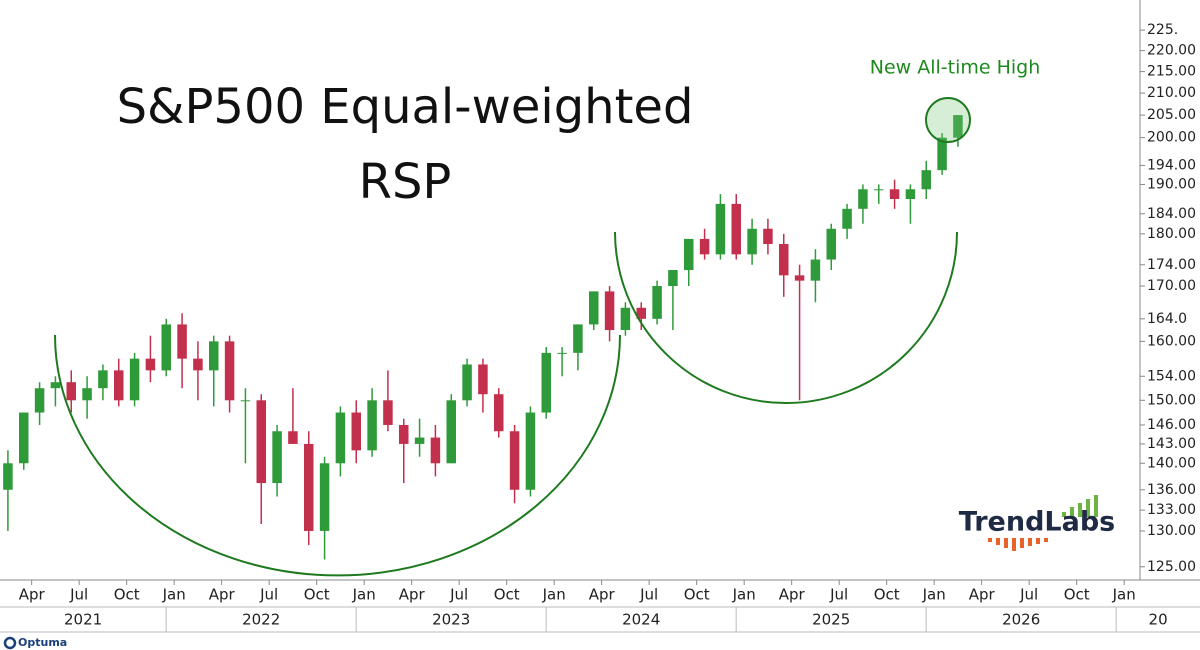  Describe the element at coordinates (1171, 286) in the screenshot. I see `y-tick-label: 170.00` at that location.